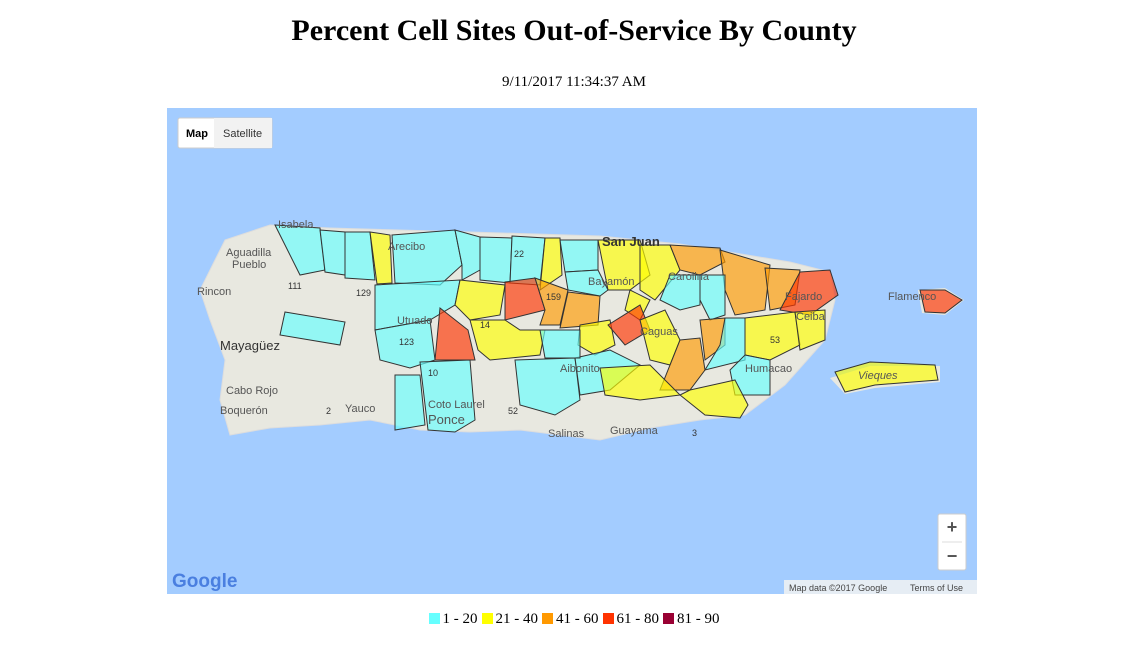  Describe the element at coordinates (775, 340) in the screenshot. I see `road: 53` at that location.